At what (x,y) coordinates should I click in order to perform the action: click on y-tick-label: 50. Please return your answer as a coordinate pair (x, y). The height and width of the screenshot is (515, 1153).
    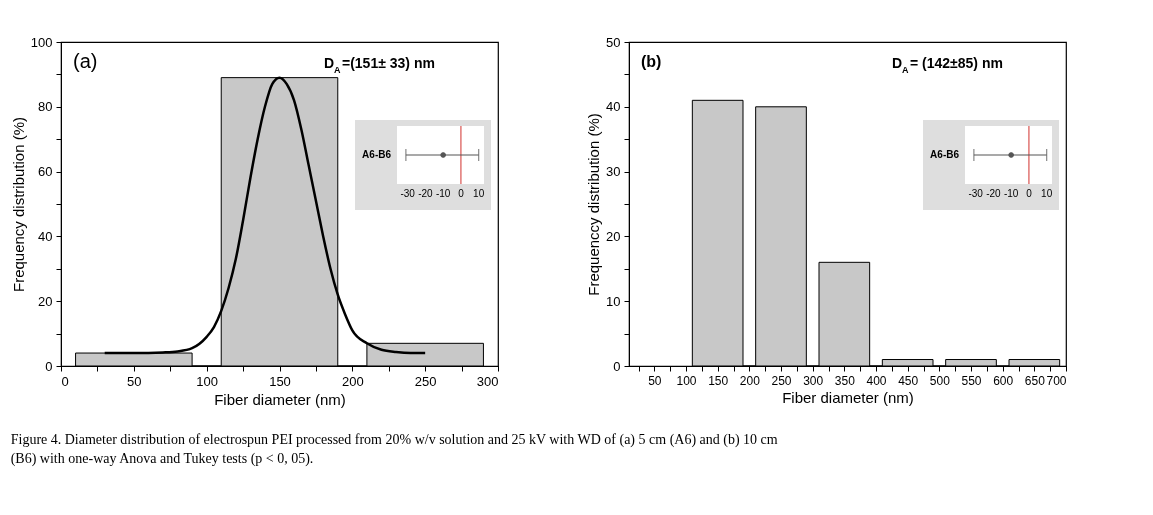
    Looking at the image, I should click on (613, 42).